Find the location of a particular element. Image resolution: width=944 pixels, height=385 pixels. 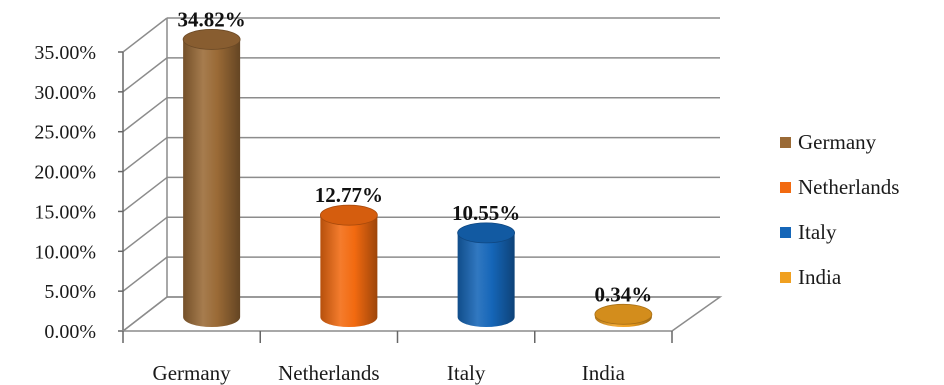

x-tick-label-netherlands: Netherlands is located at coordinates (328, 373).